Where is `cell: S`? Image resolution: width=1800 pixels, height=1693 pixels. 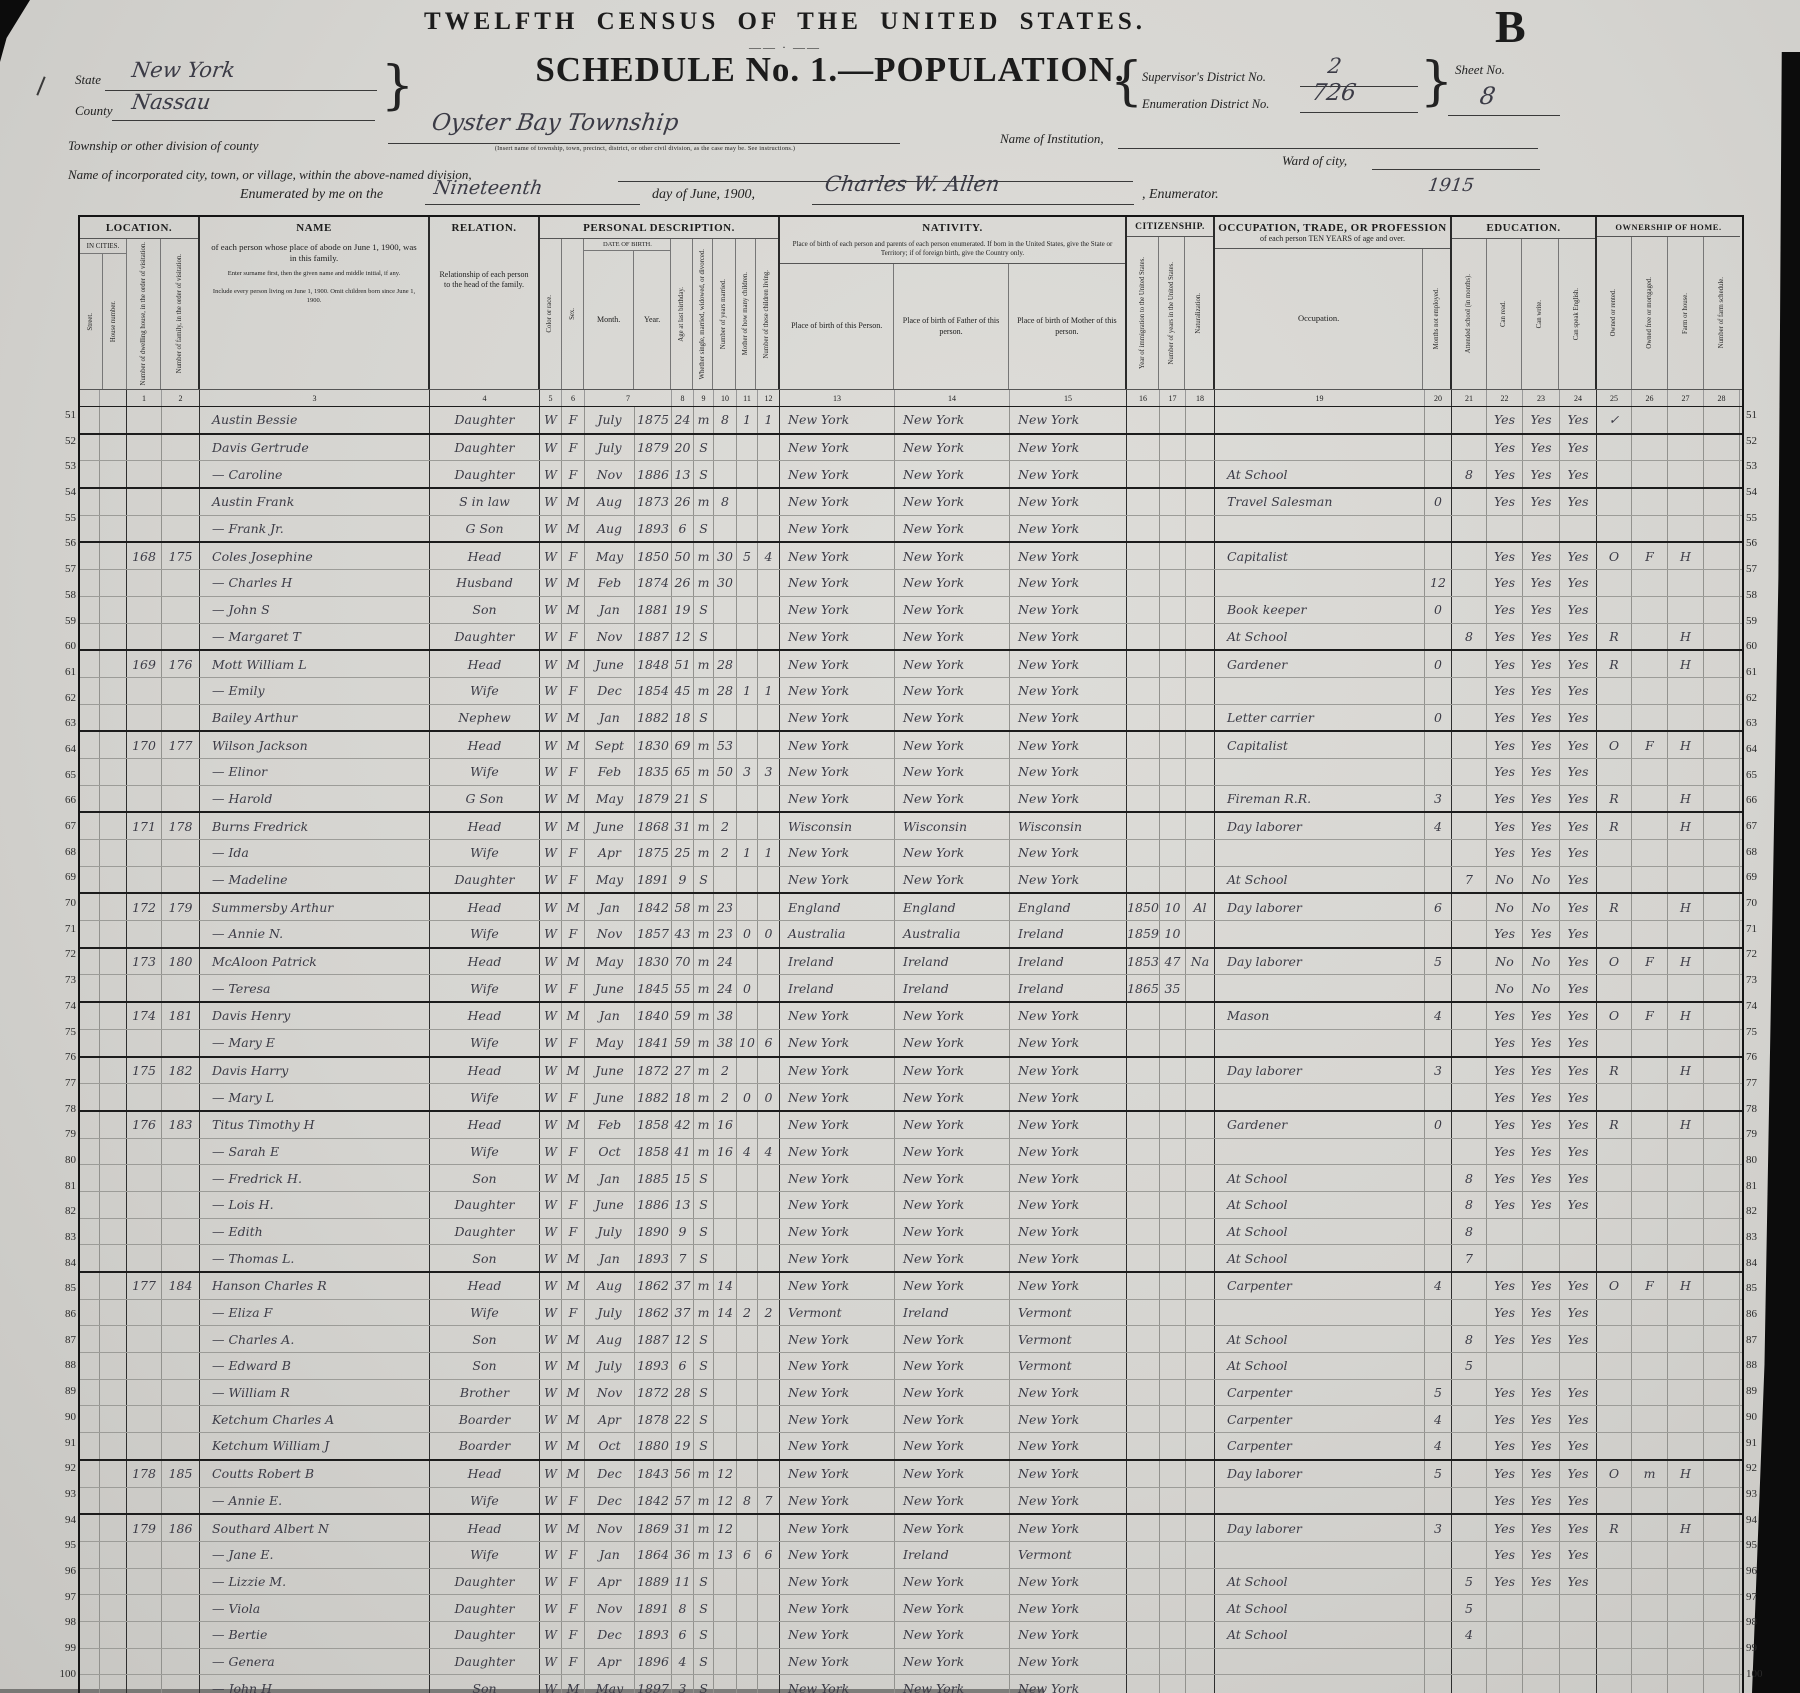
cell: S is located at coordinates (704, 1231).